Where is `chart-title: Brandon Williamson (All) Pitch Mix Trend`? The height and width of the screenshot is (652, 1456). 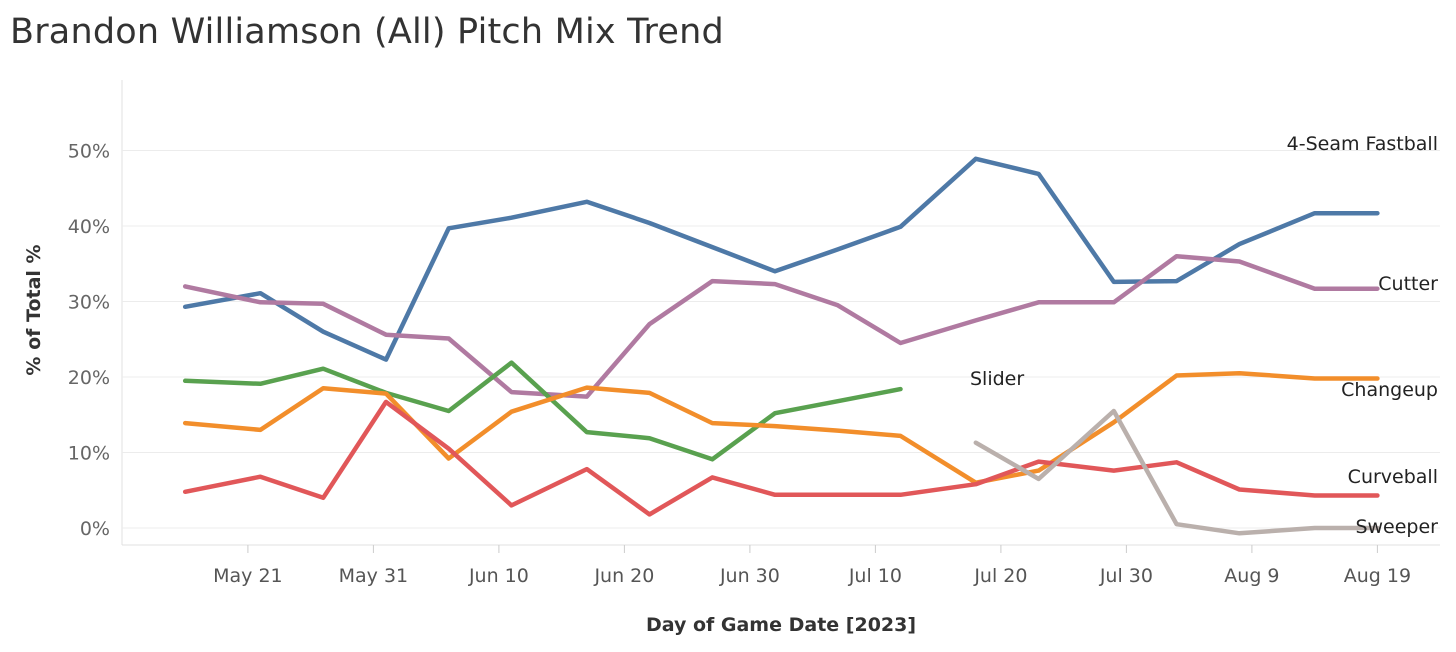 chart-title: Brandon Williamson (All) Pitch Mix Trend is located at coordinates (367, 32).